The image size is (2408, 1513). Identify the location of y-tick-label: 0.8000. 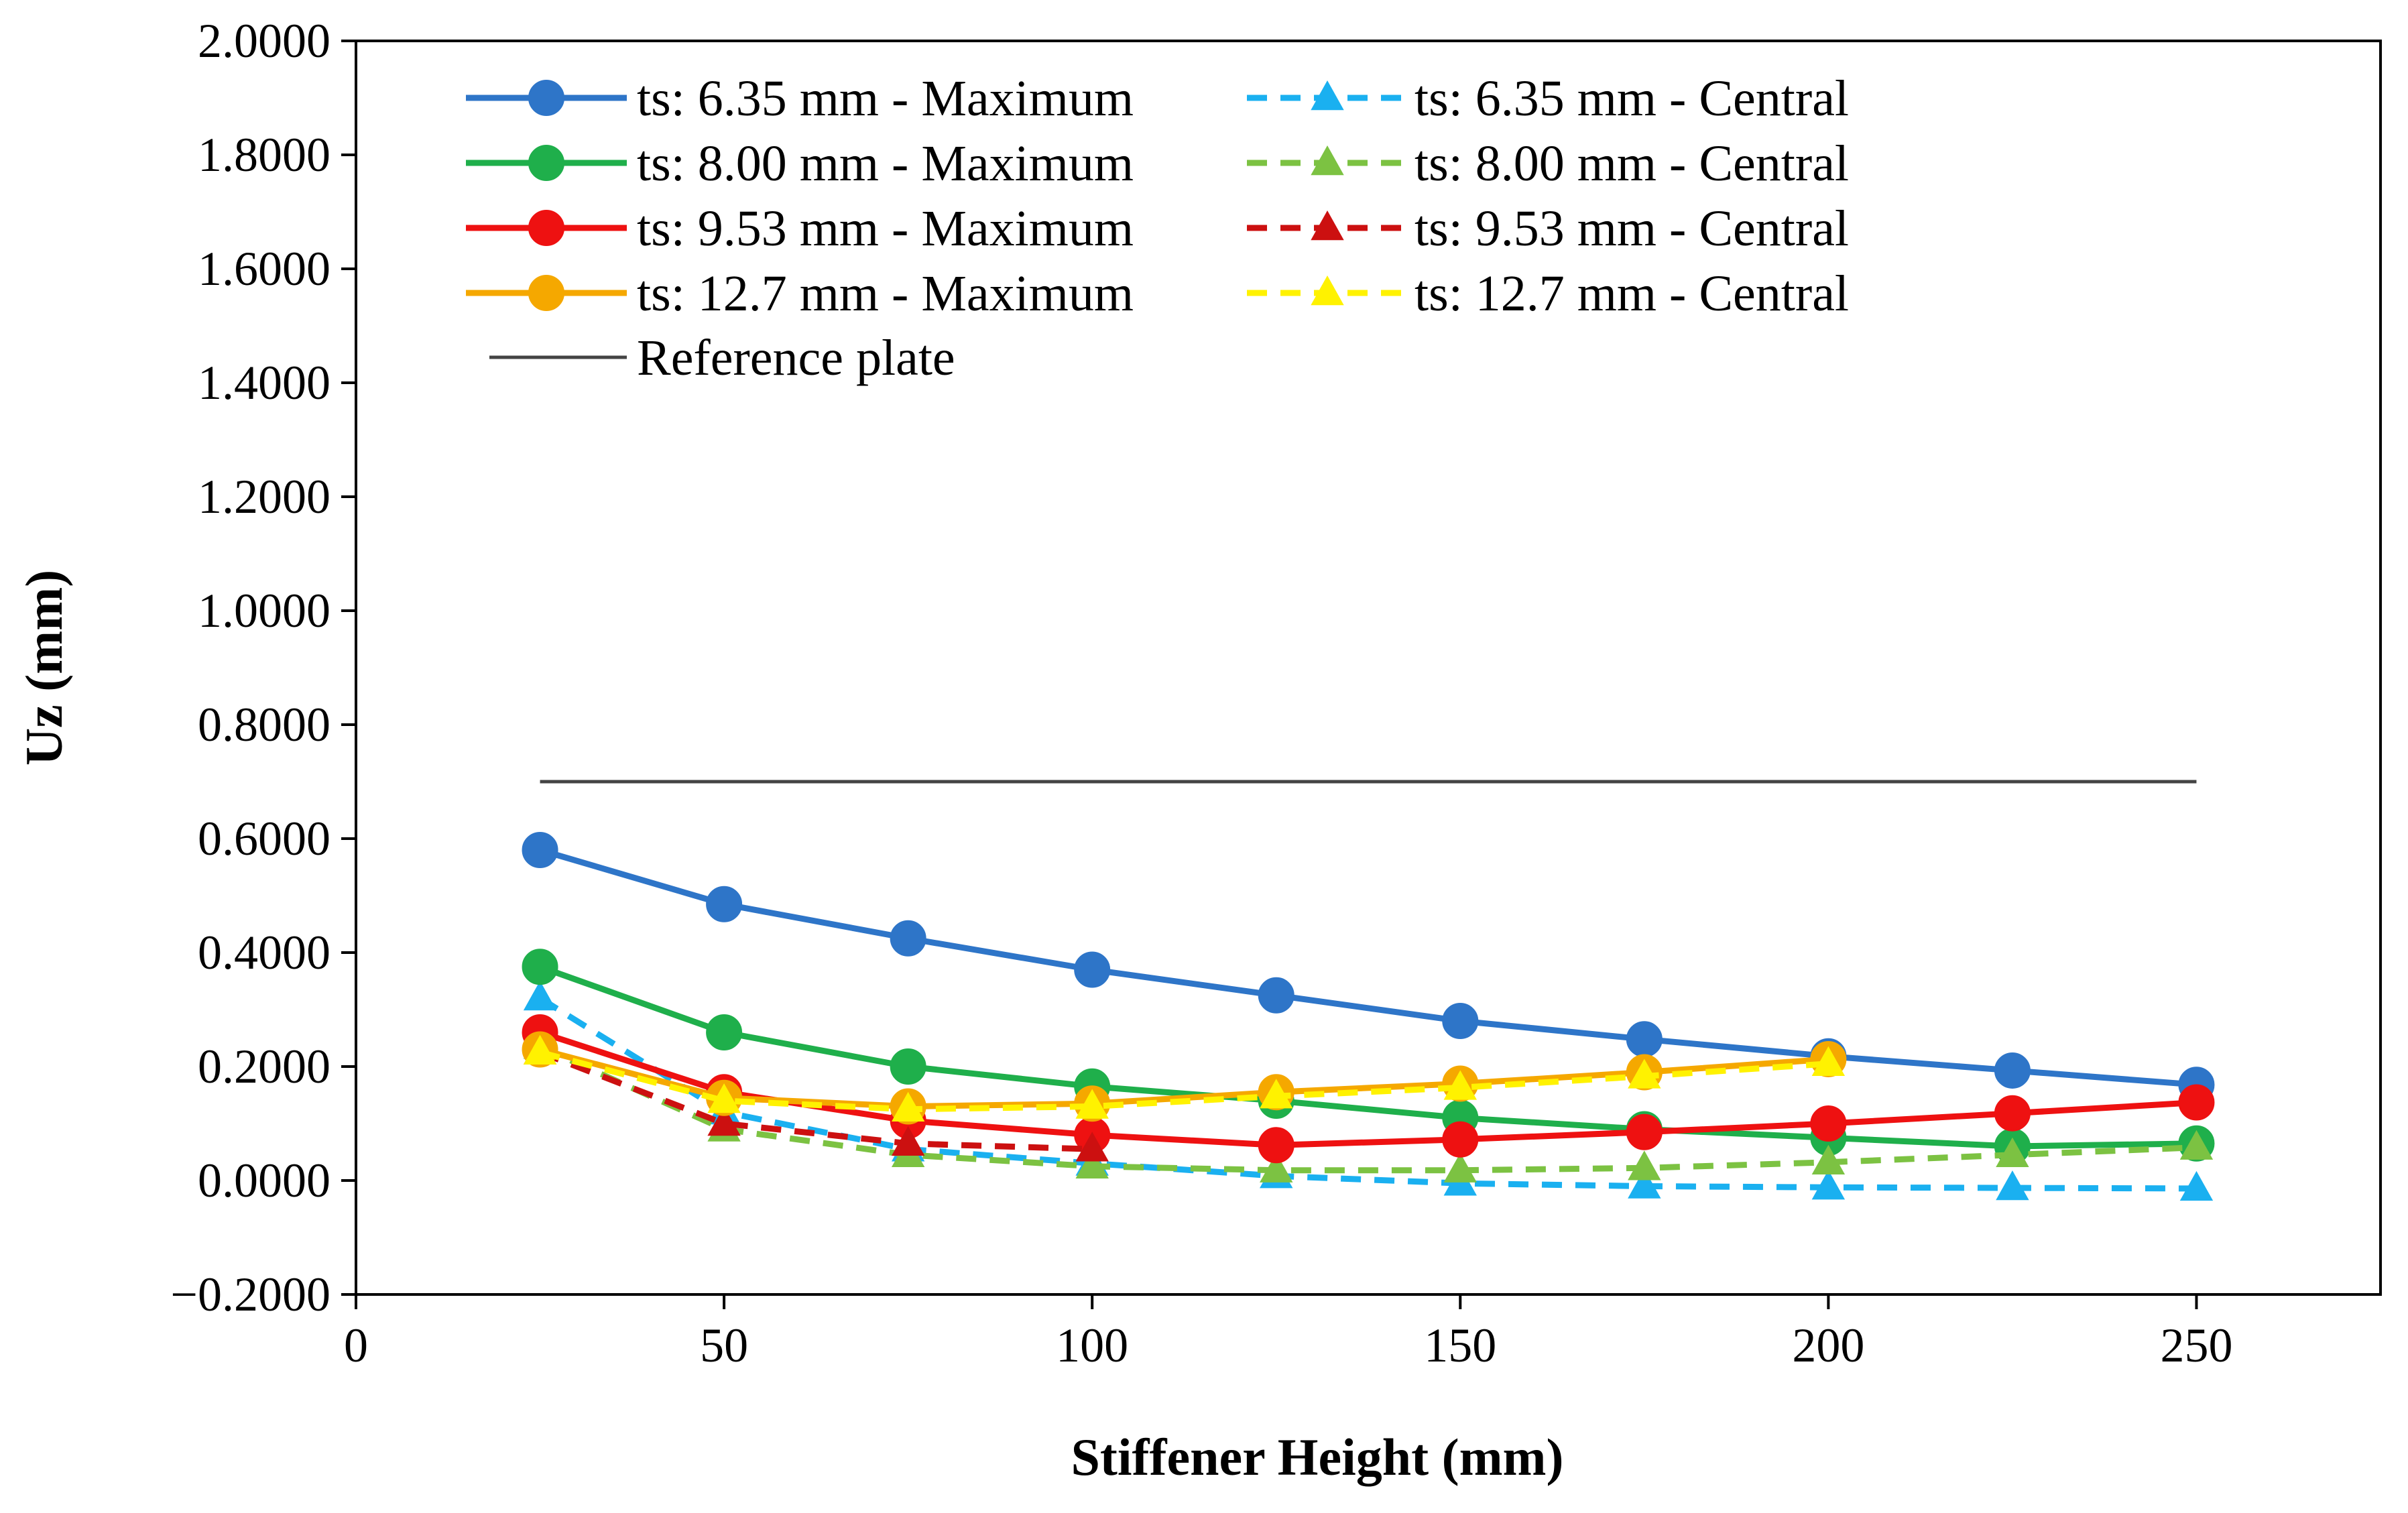
(264, 724).